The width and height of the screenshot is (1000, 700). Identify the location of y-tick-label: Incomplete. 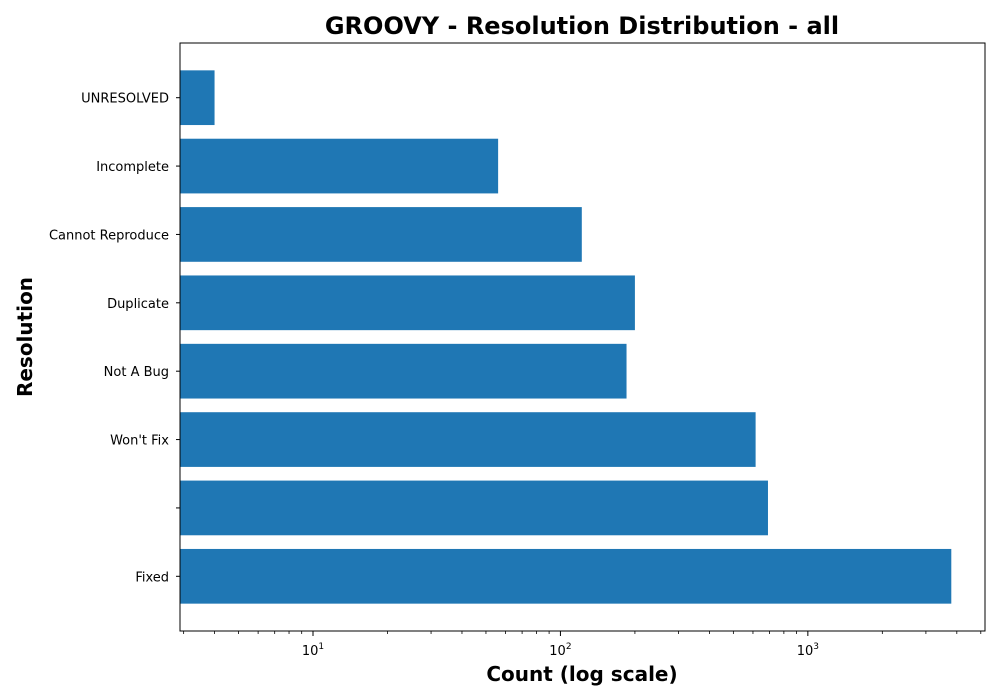
(132, 167).